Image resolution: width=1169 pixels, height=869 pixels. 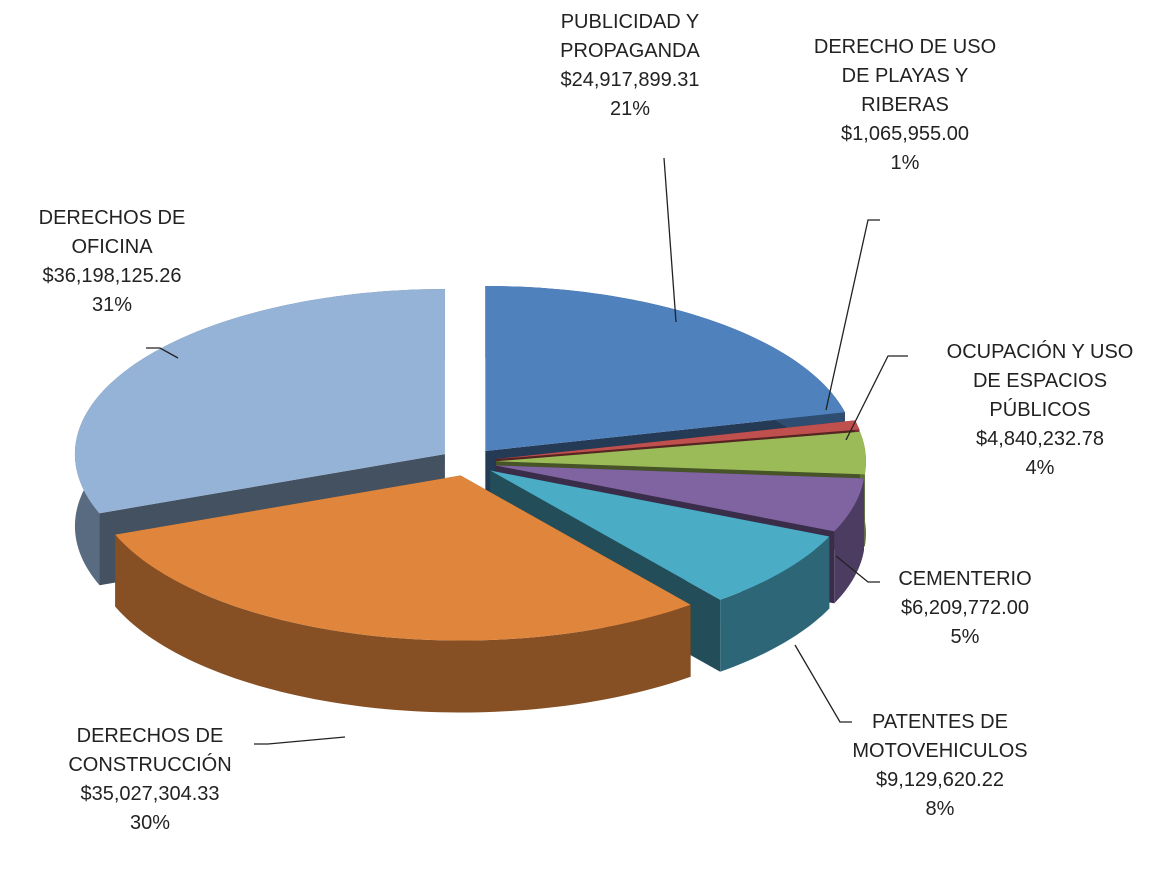 I want to click on value-label: $4,840,232.78, so click(x=1040, y=439).